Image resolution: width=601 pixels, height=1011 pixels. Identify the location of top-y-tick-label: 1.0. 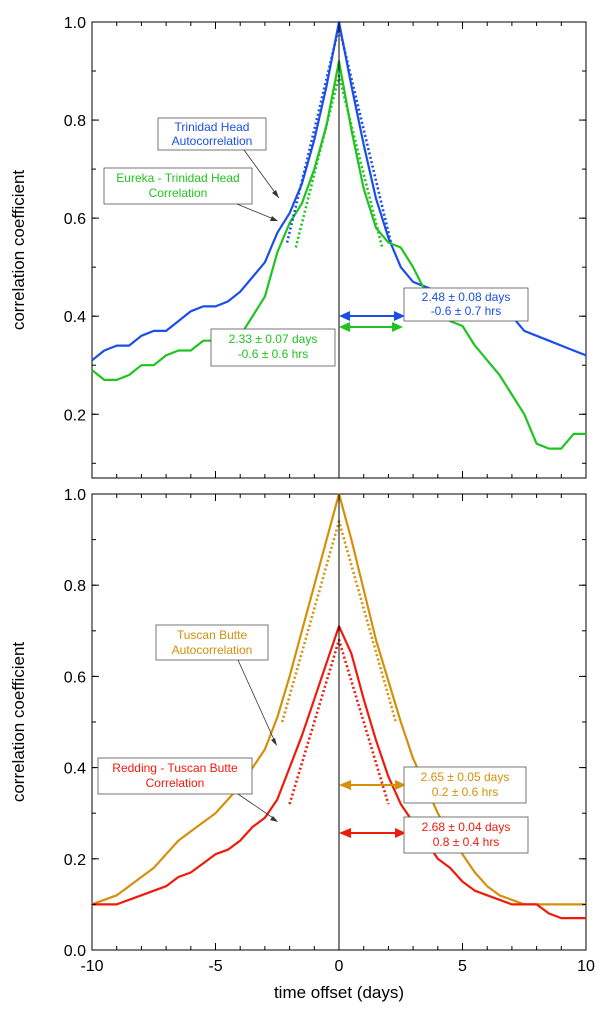
(75, 23).